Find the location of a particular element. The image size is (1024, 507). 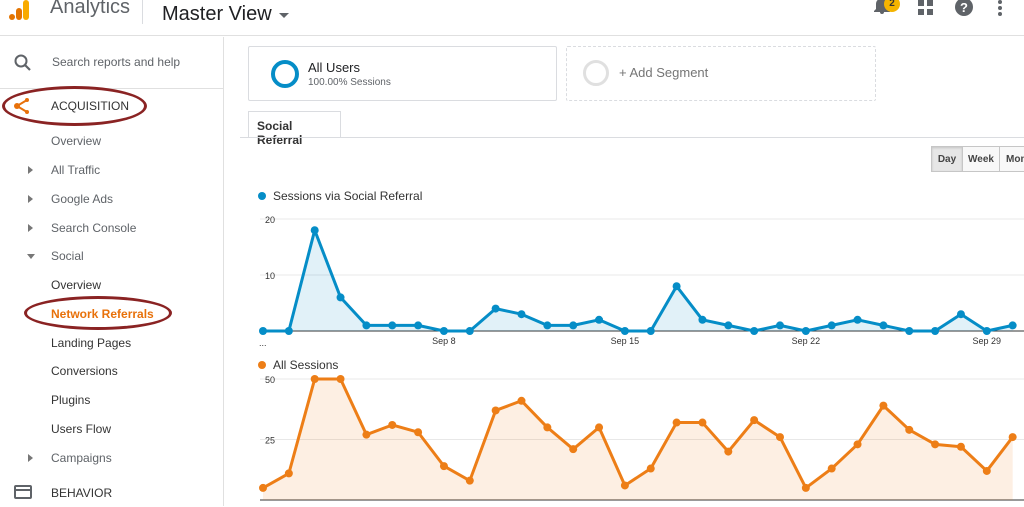

behavior-label: BEHAVIOR is located at coordinates (82, 493).